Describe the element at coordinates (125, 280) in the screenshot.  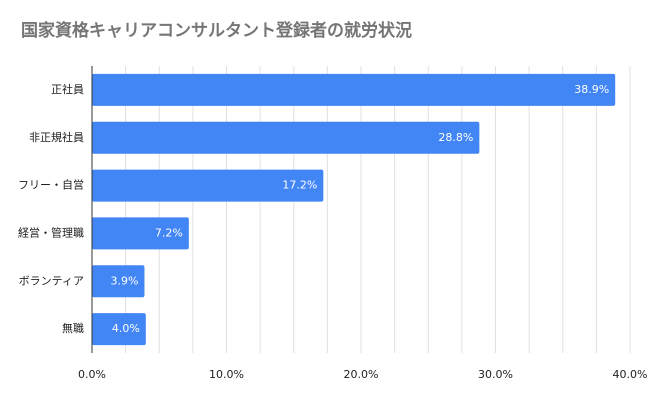
I see `data-label: 3.9%` at that location.